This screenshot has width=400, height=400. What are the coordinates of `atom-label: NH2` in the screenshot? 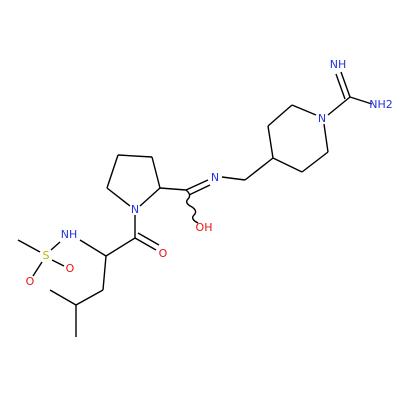 It's located at (381, 104).